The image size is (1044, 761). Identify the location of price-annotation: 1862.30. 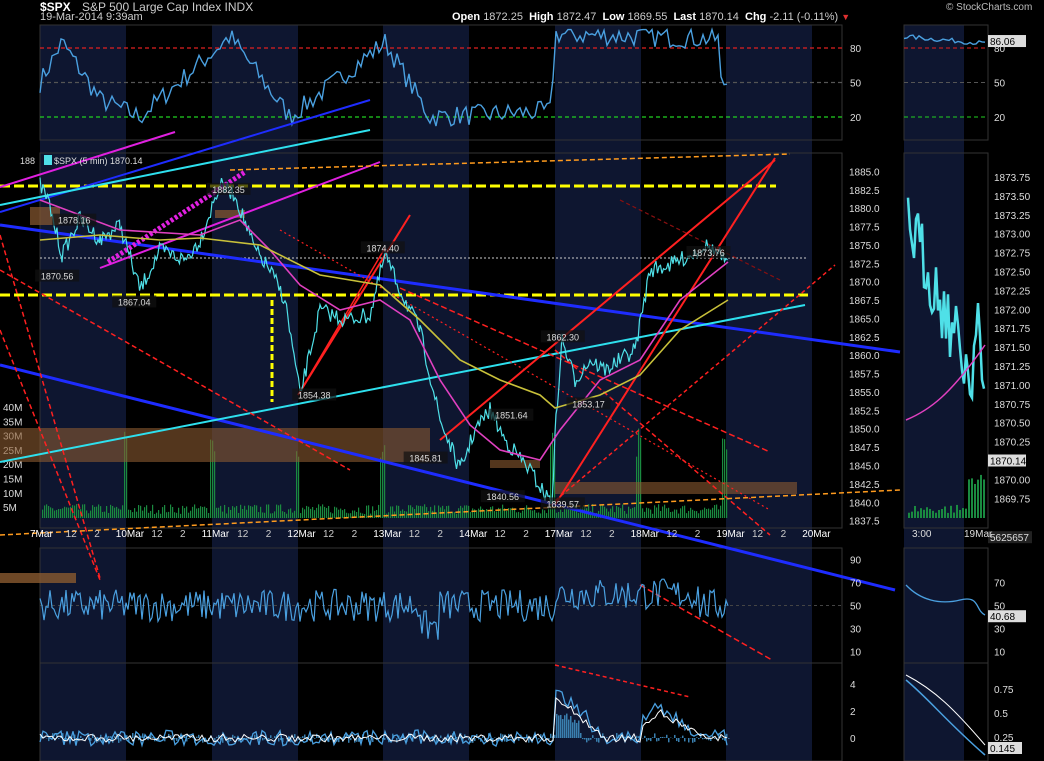
(562, 337).